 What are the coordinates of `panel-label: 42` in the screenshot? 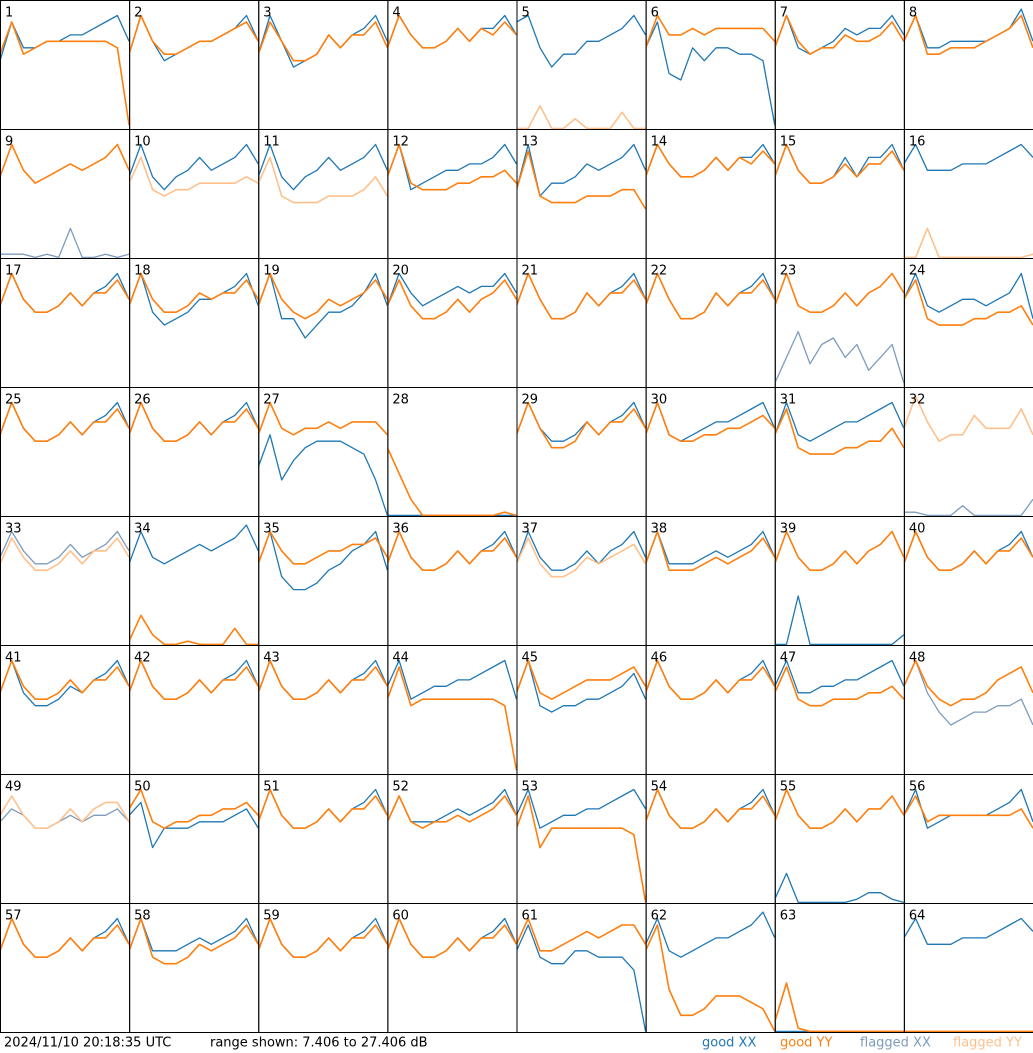 It's located at (142, 658).